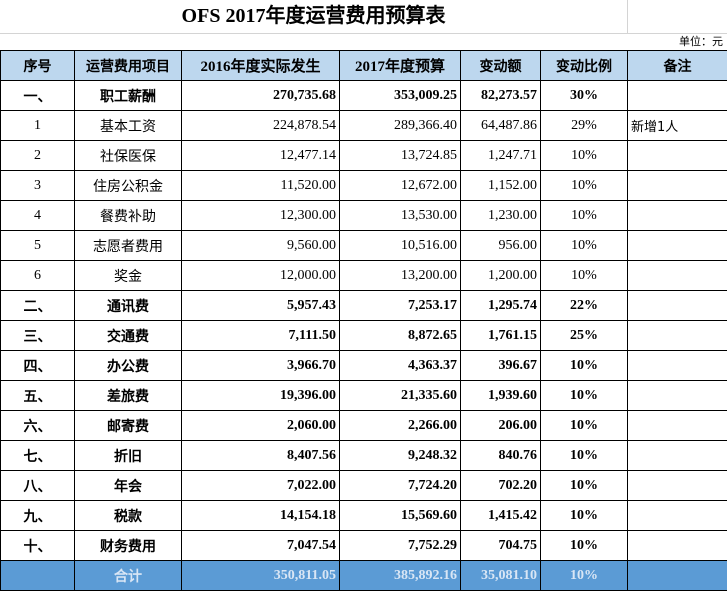  What do you see at coordinates (38, 486) in the screenshot?
I see `row-seq: 八、` at bounding box center [38, 486].